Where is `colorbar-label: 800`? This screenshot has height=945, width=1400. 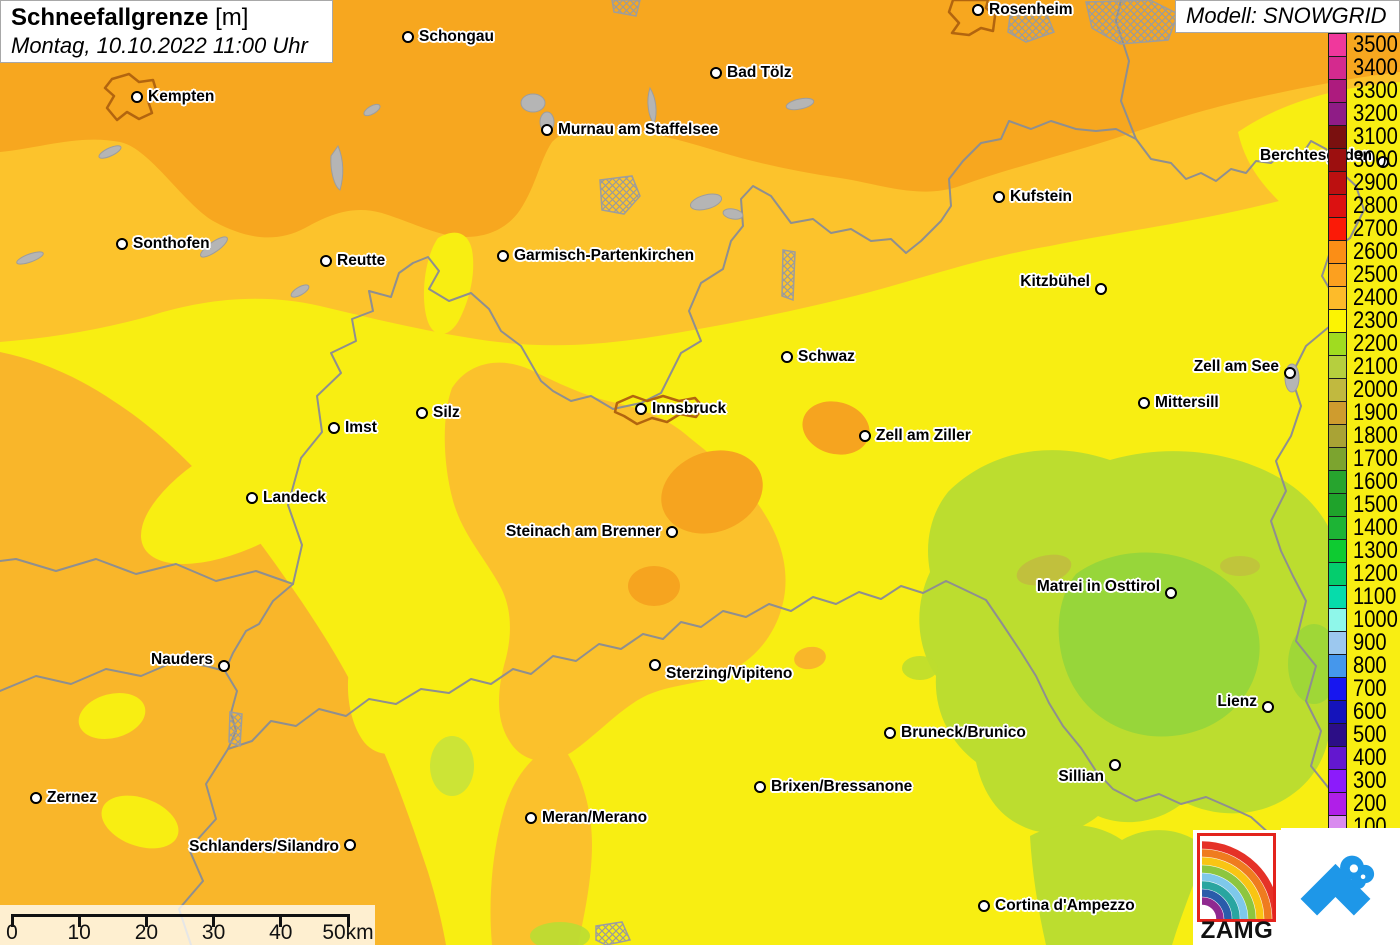
colorbar-label: 800 is located at coordinates (1370, 665).